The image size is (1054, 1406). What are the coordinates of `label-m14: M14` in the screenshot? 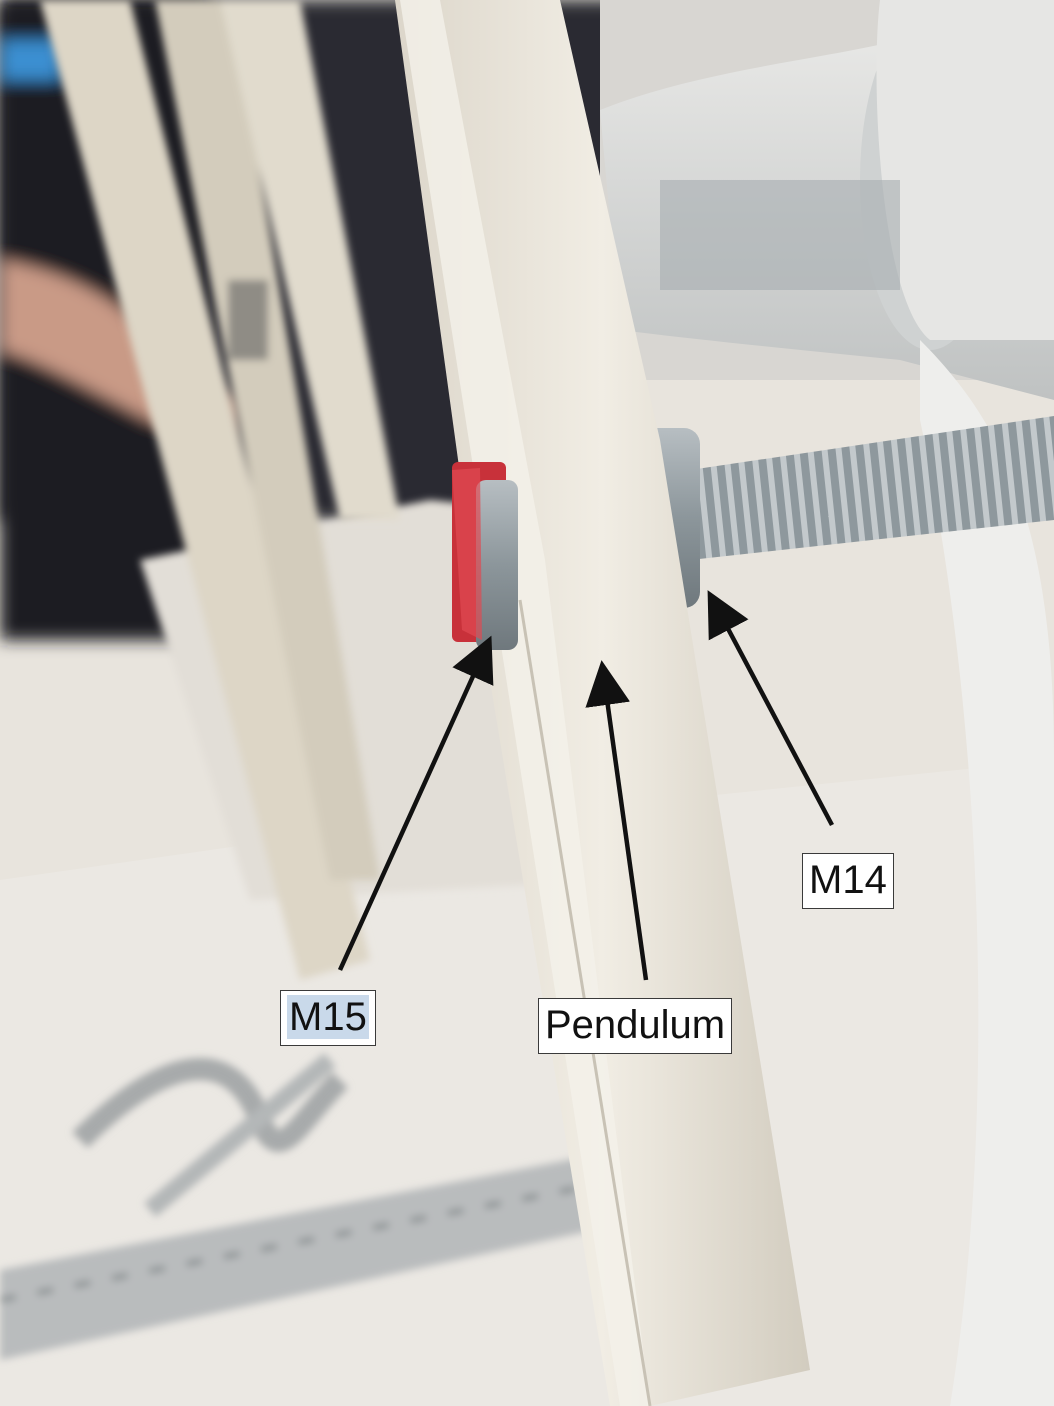 It's located at (848, 881).